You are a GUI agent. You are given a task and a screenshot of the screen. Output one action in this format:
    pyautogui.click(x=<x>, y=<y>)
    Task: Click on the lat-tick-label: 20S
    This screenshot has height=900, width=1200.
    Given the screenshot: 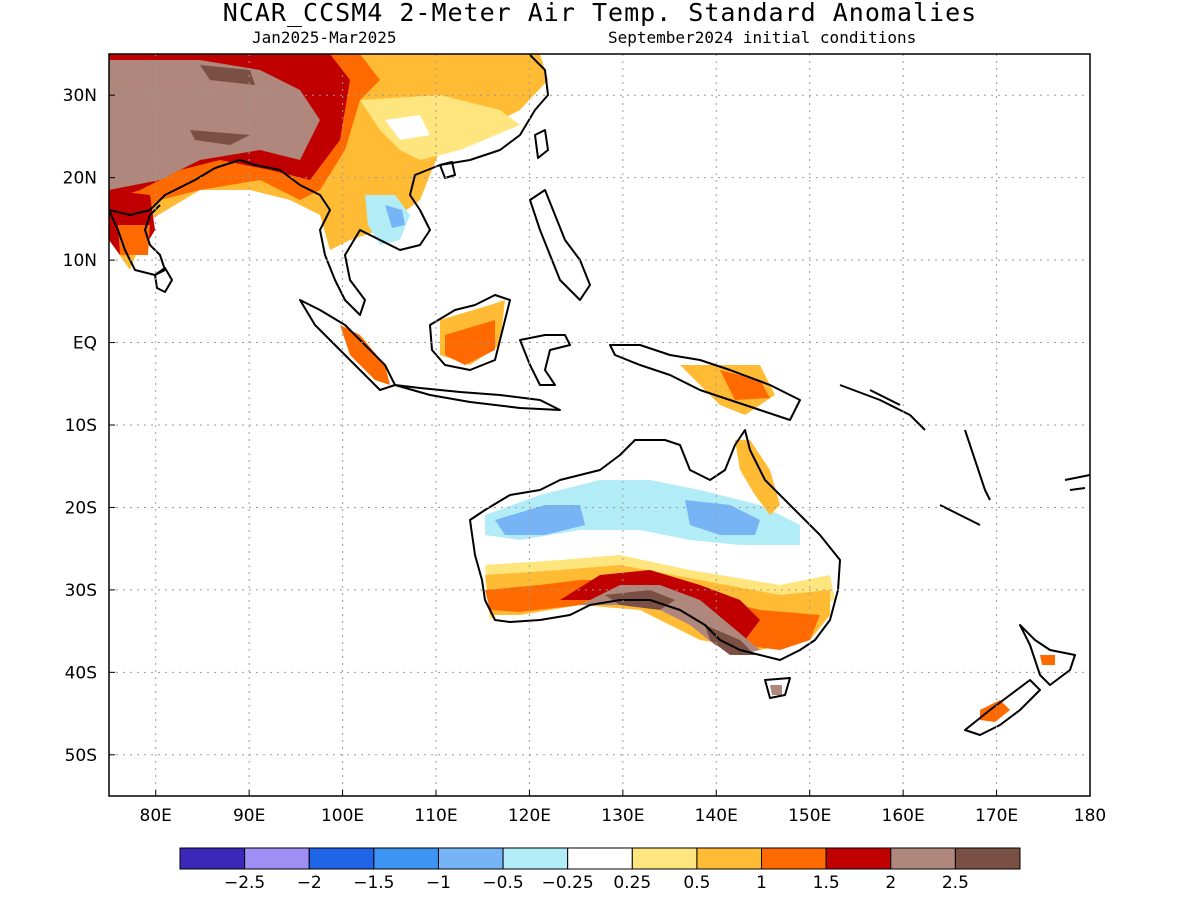 What is the action you would take?
    pyautogui.click(x=81, y=508)
    